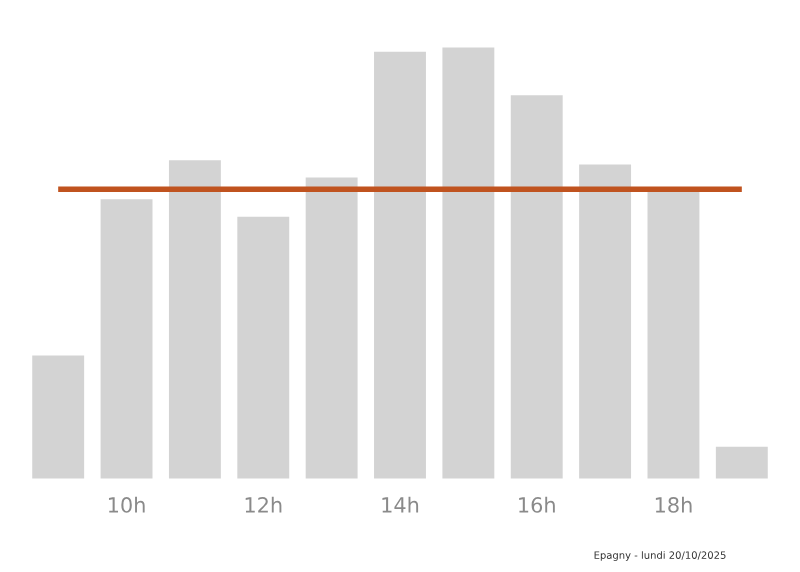  Describe the element at coordinates (673, 504) in the screenshot. I see `x-tick-label: 18h` at that location.